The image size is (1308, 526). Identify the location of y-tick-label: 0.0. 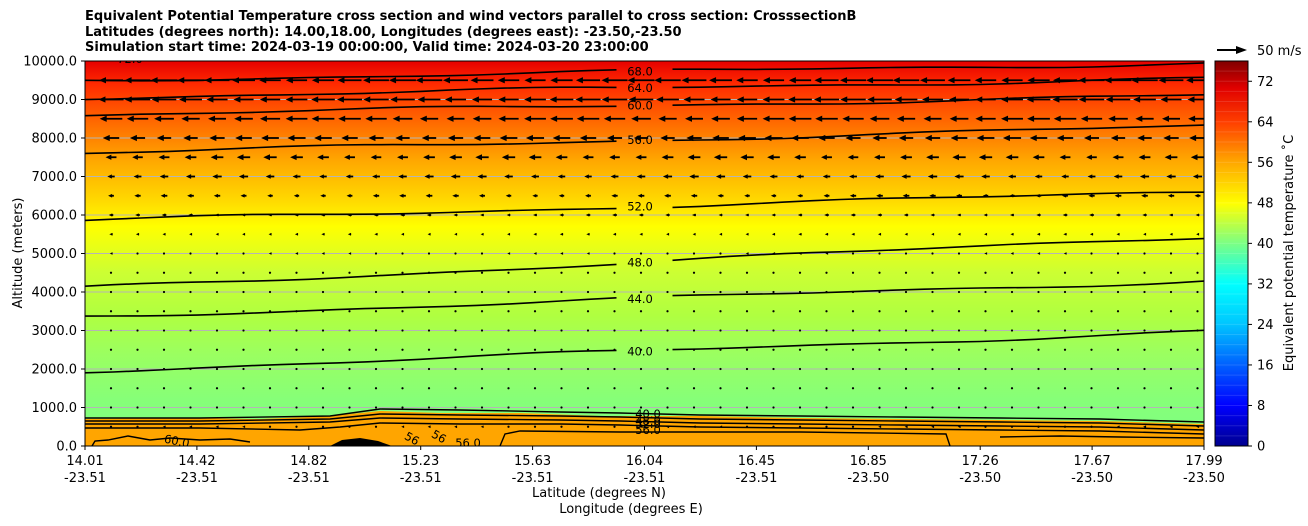
(66, 447).